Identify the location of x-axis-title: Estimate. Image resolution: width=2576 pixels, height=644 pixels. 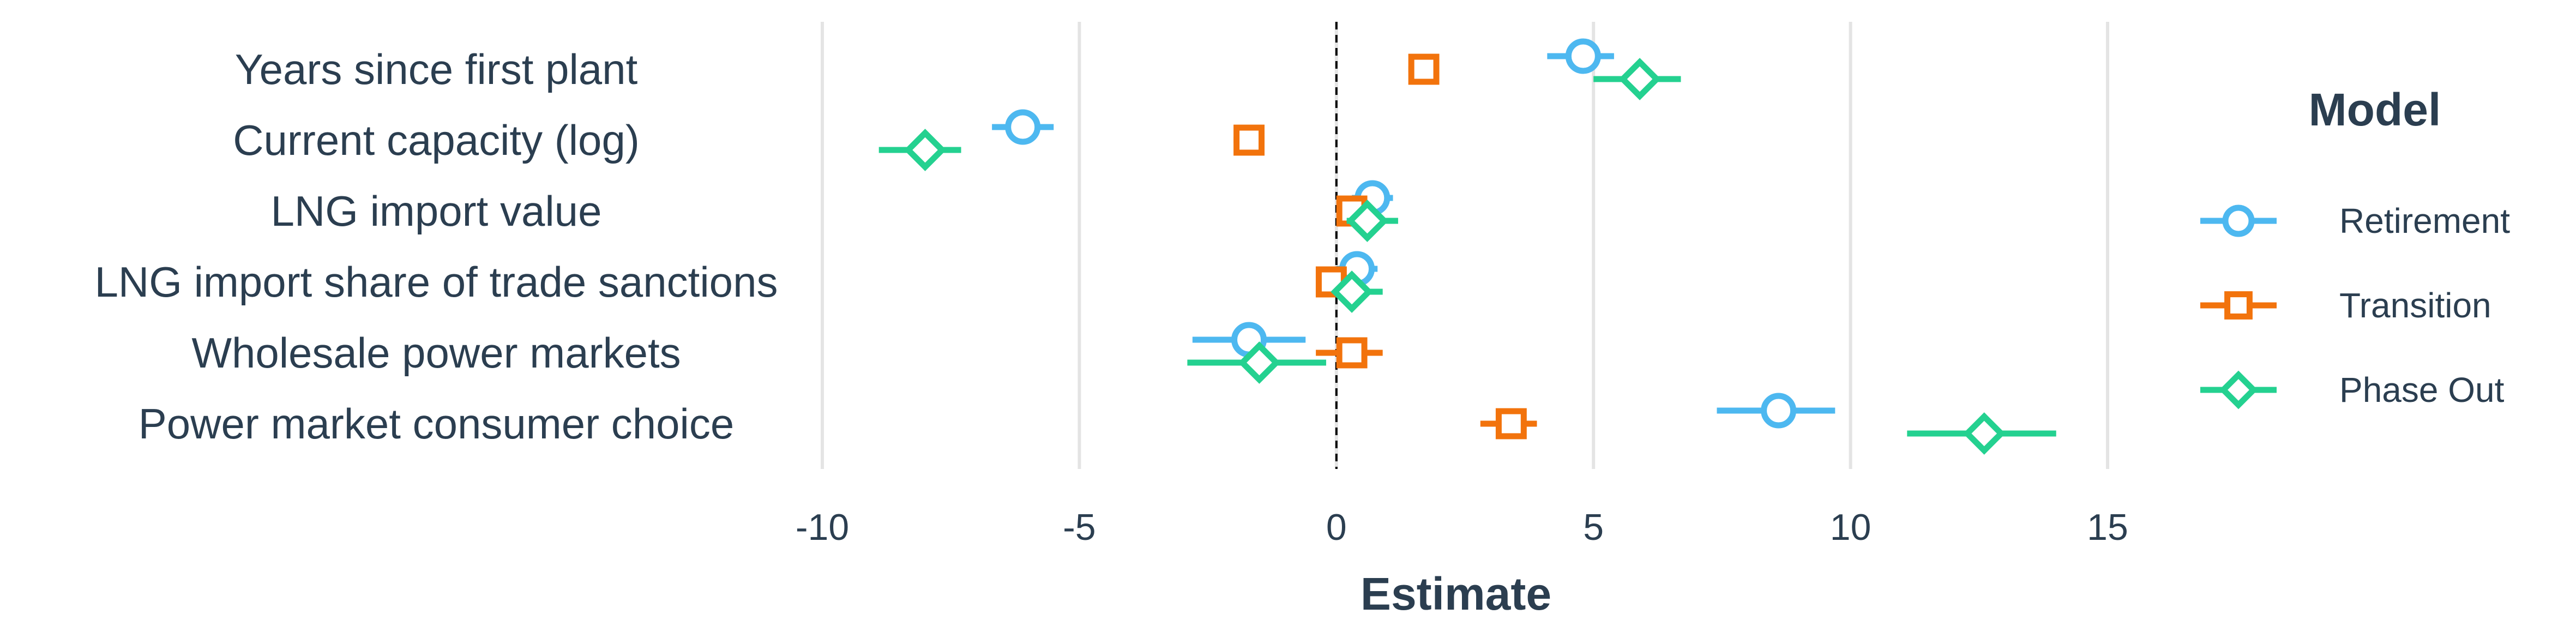
(1456, 593).